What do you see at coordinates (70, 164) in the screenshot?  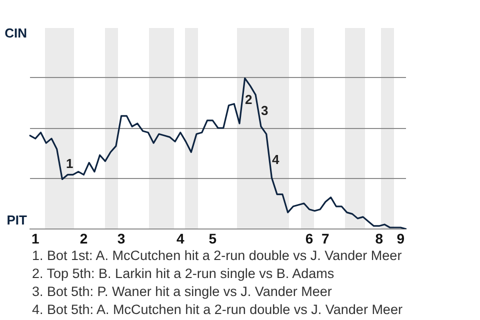 I see `annotation: 1` at bounding box center [70, 164].